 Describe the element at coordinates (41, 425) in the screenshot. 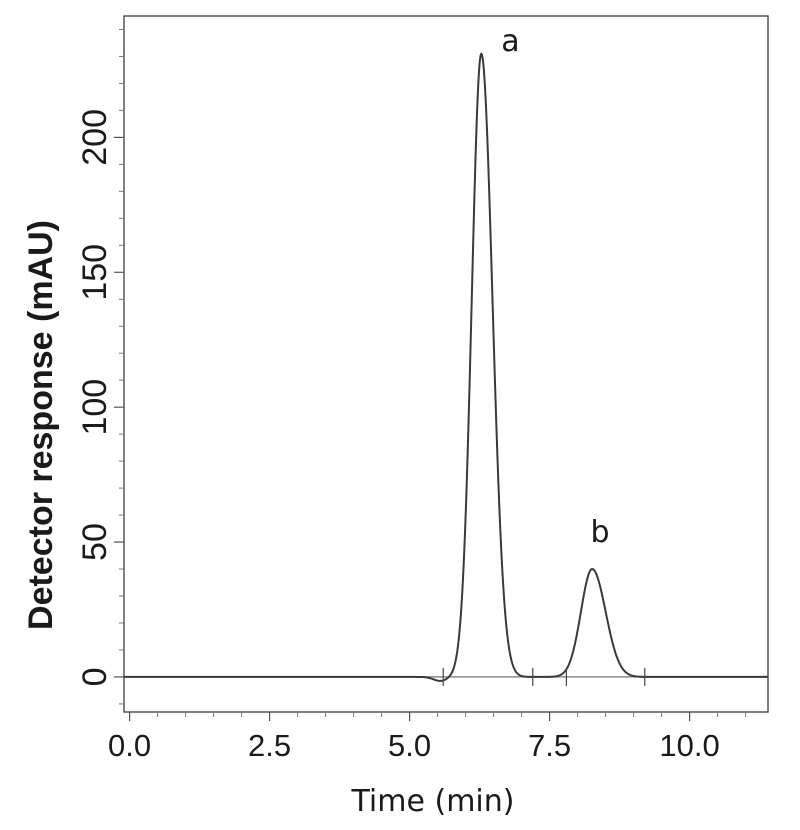

I see `y-axis-label: Detector response (mAU)` at that location.